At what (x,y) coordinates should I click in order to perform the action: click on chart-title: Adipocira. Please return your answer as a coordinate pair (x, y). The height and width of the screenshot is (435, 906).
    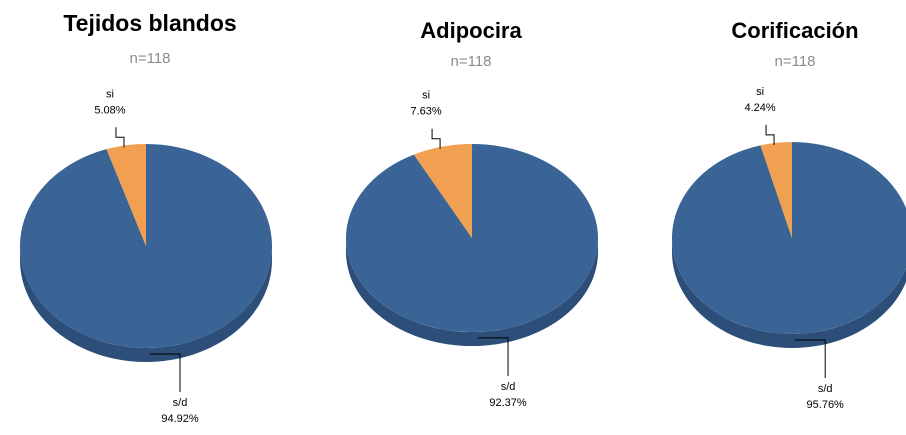
    Looking at the image, I should click on (471, 30).